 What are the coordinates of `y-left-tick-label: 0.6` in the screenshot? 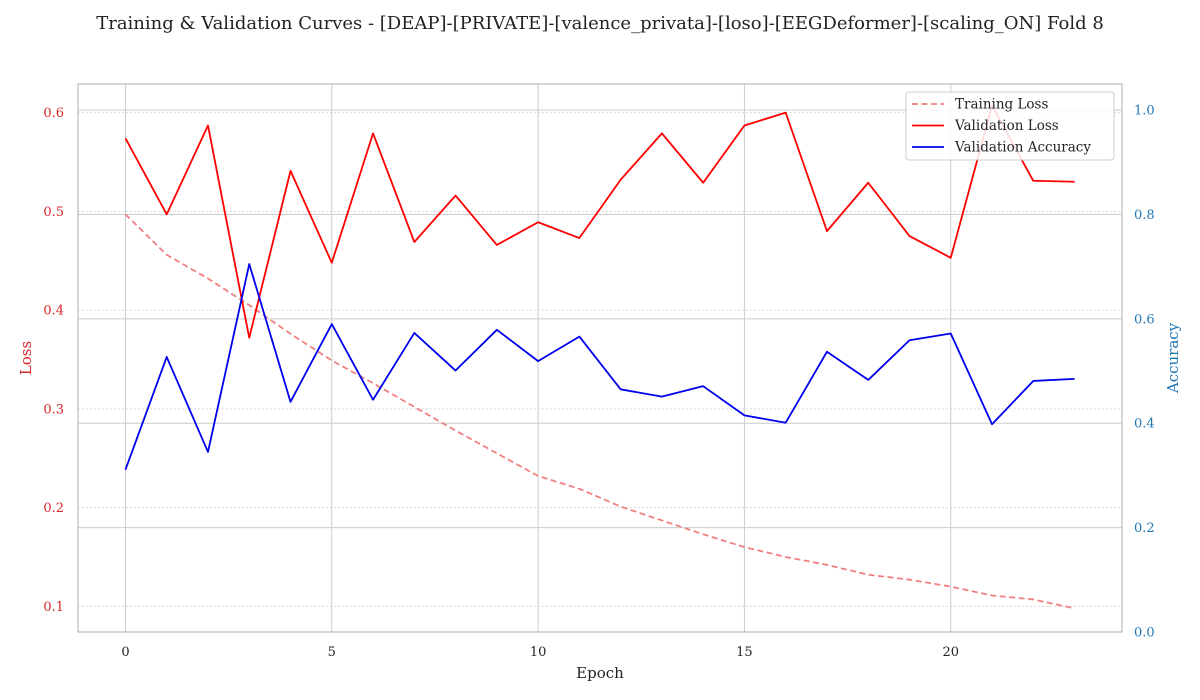 It's located at (53, 113).